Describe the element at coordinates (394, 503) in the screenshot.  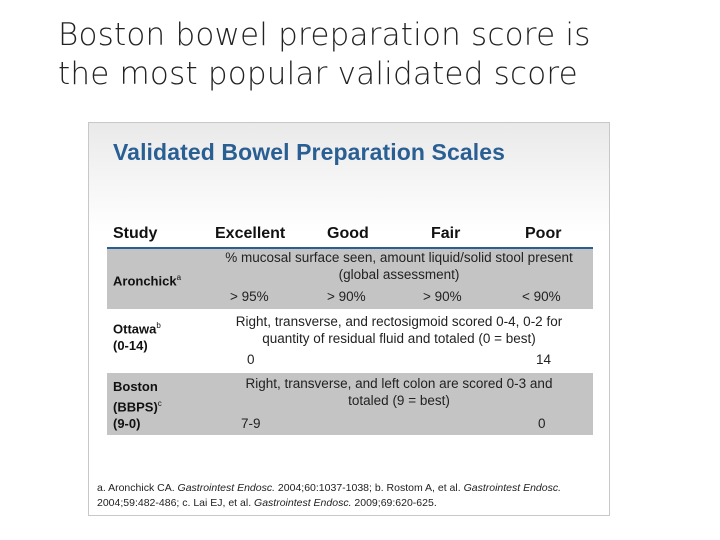
I see `ref-c-detail: 2009;69:620-625.` at that location.